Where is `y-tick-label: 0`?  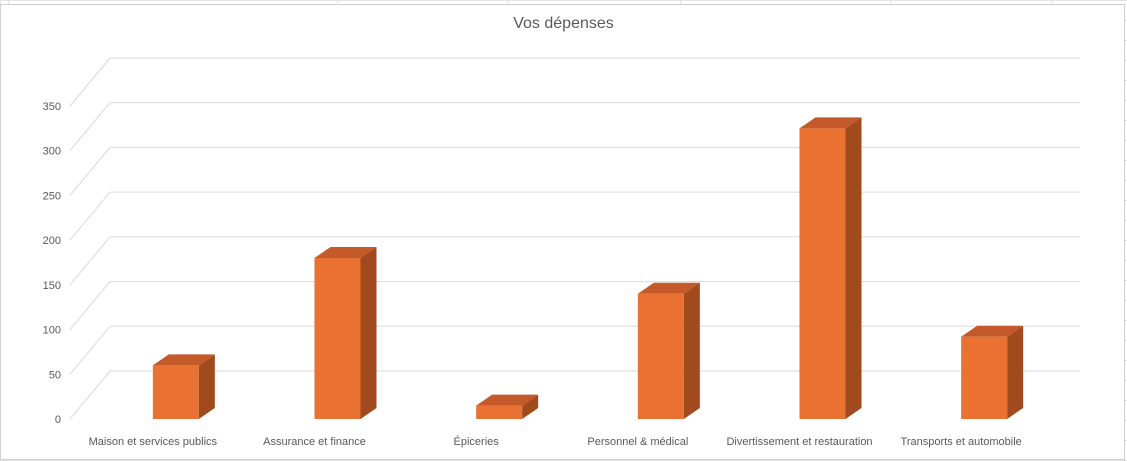
y-tick-label: 0 is located at coordinates (58, 420).